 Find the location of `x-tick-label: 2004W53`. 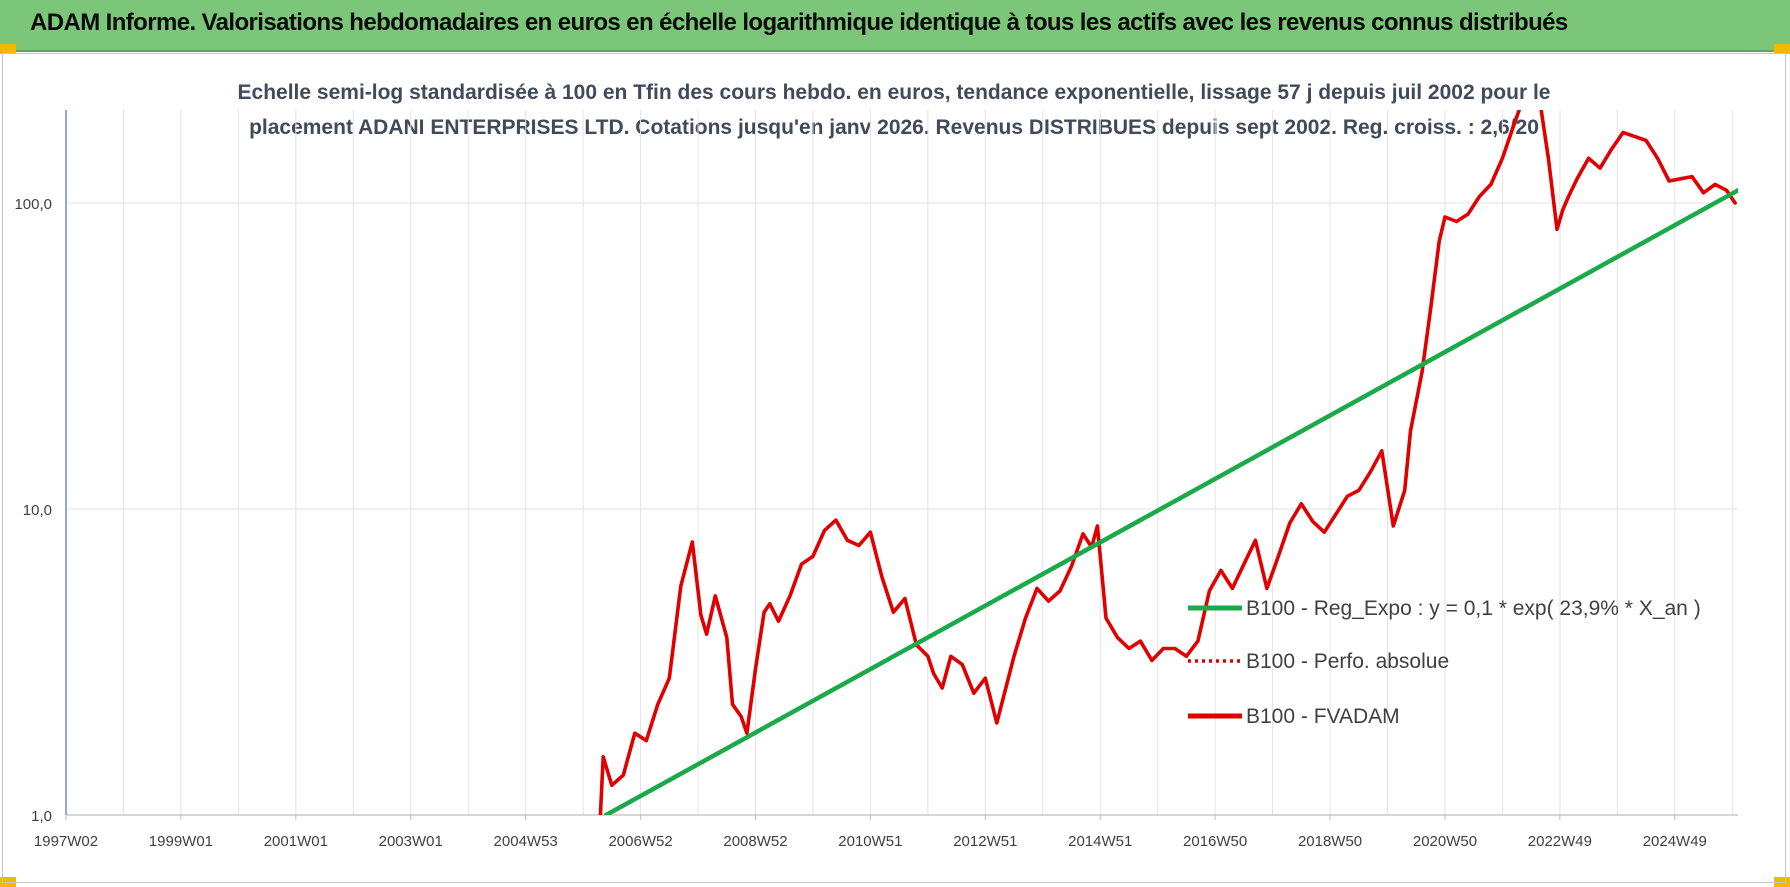

x-tick-label: 2004W53 is located at coordinates (526, 841).